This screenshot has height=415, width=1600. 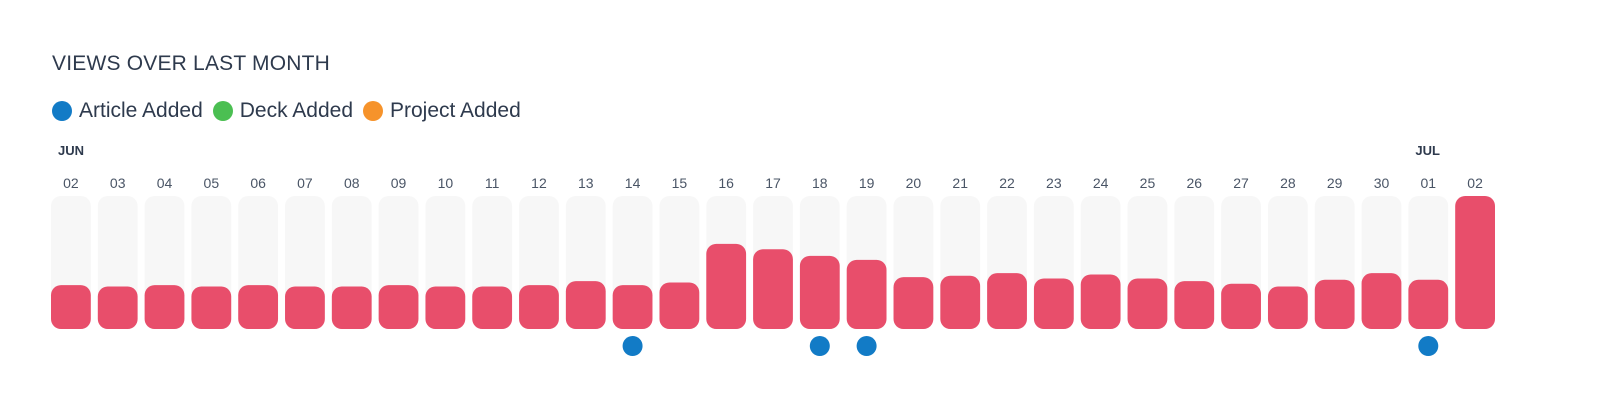 I want to click on day-label: 25, so click(x=1148, y=183).